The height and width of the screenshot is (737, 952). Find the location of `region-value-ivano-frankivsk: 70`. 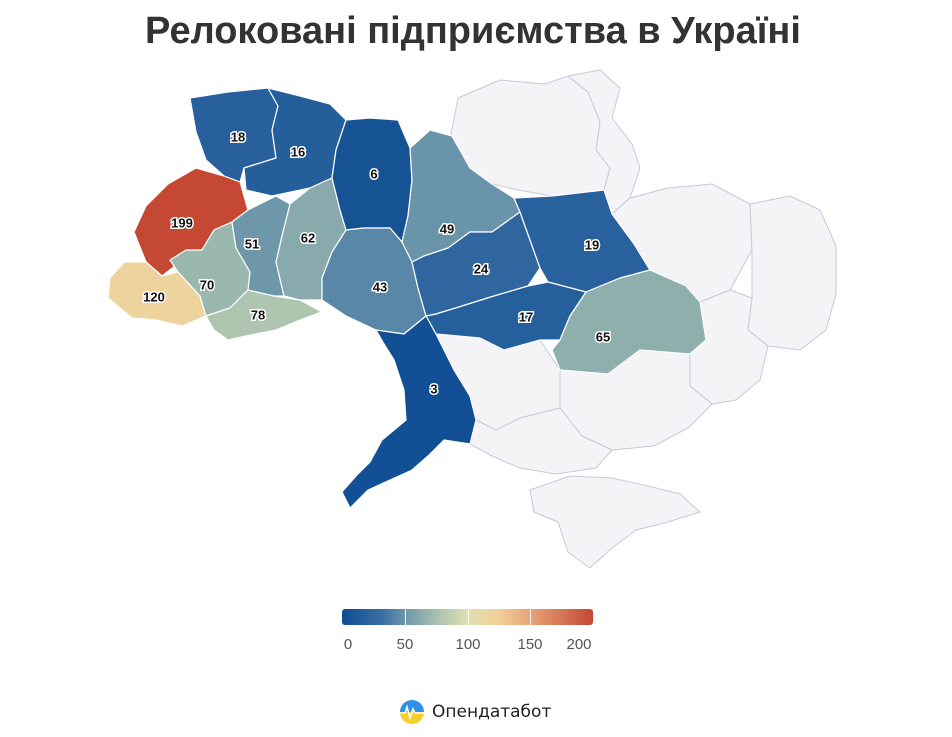

region-value-ivano-frankivsk: 70 is located at coordinates (207, 284).